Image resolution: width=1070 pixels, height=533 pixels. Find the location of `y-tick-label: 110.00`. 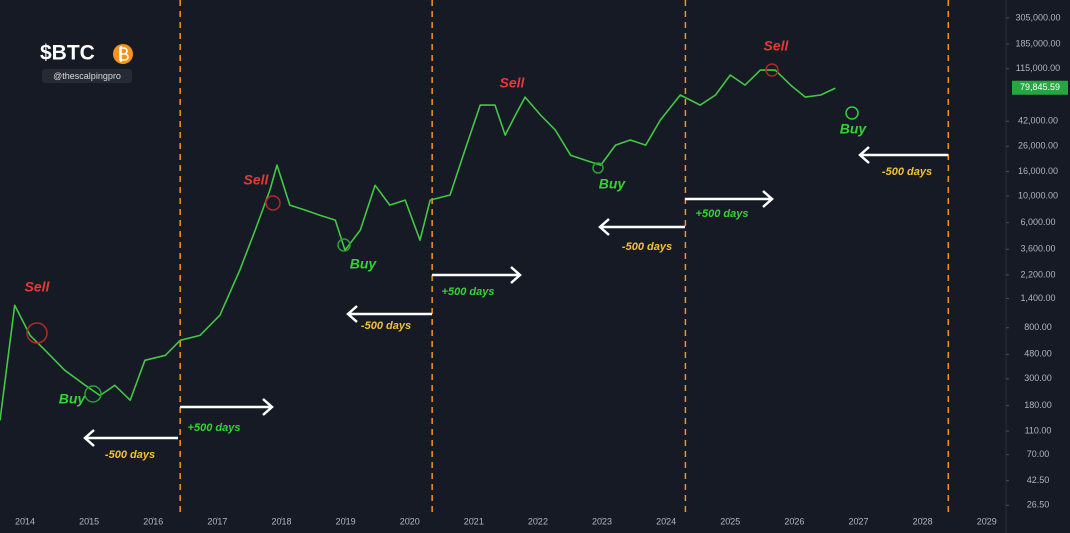

y-tick-label: 110.00 is located at coordinates (1038, 430).